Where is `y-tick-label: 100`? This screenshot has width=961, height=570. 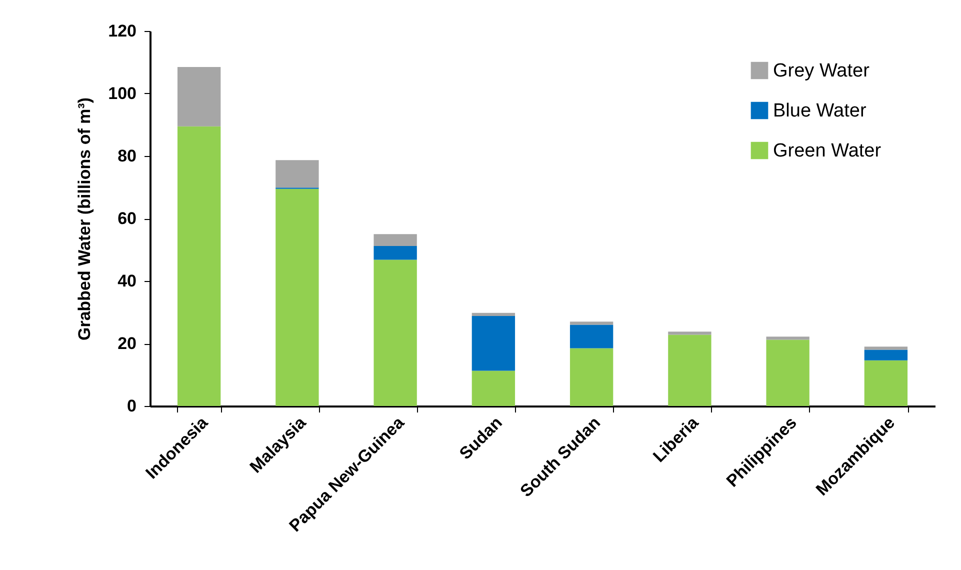
y-tick-label: 100 is located at coordinates (122, 93).